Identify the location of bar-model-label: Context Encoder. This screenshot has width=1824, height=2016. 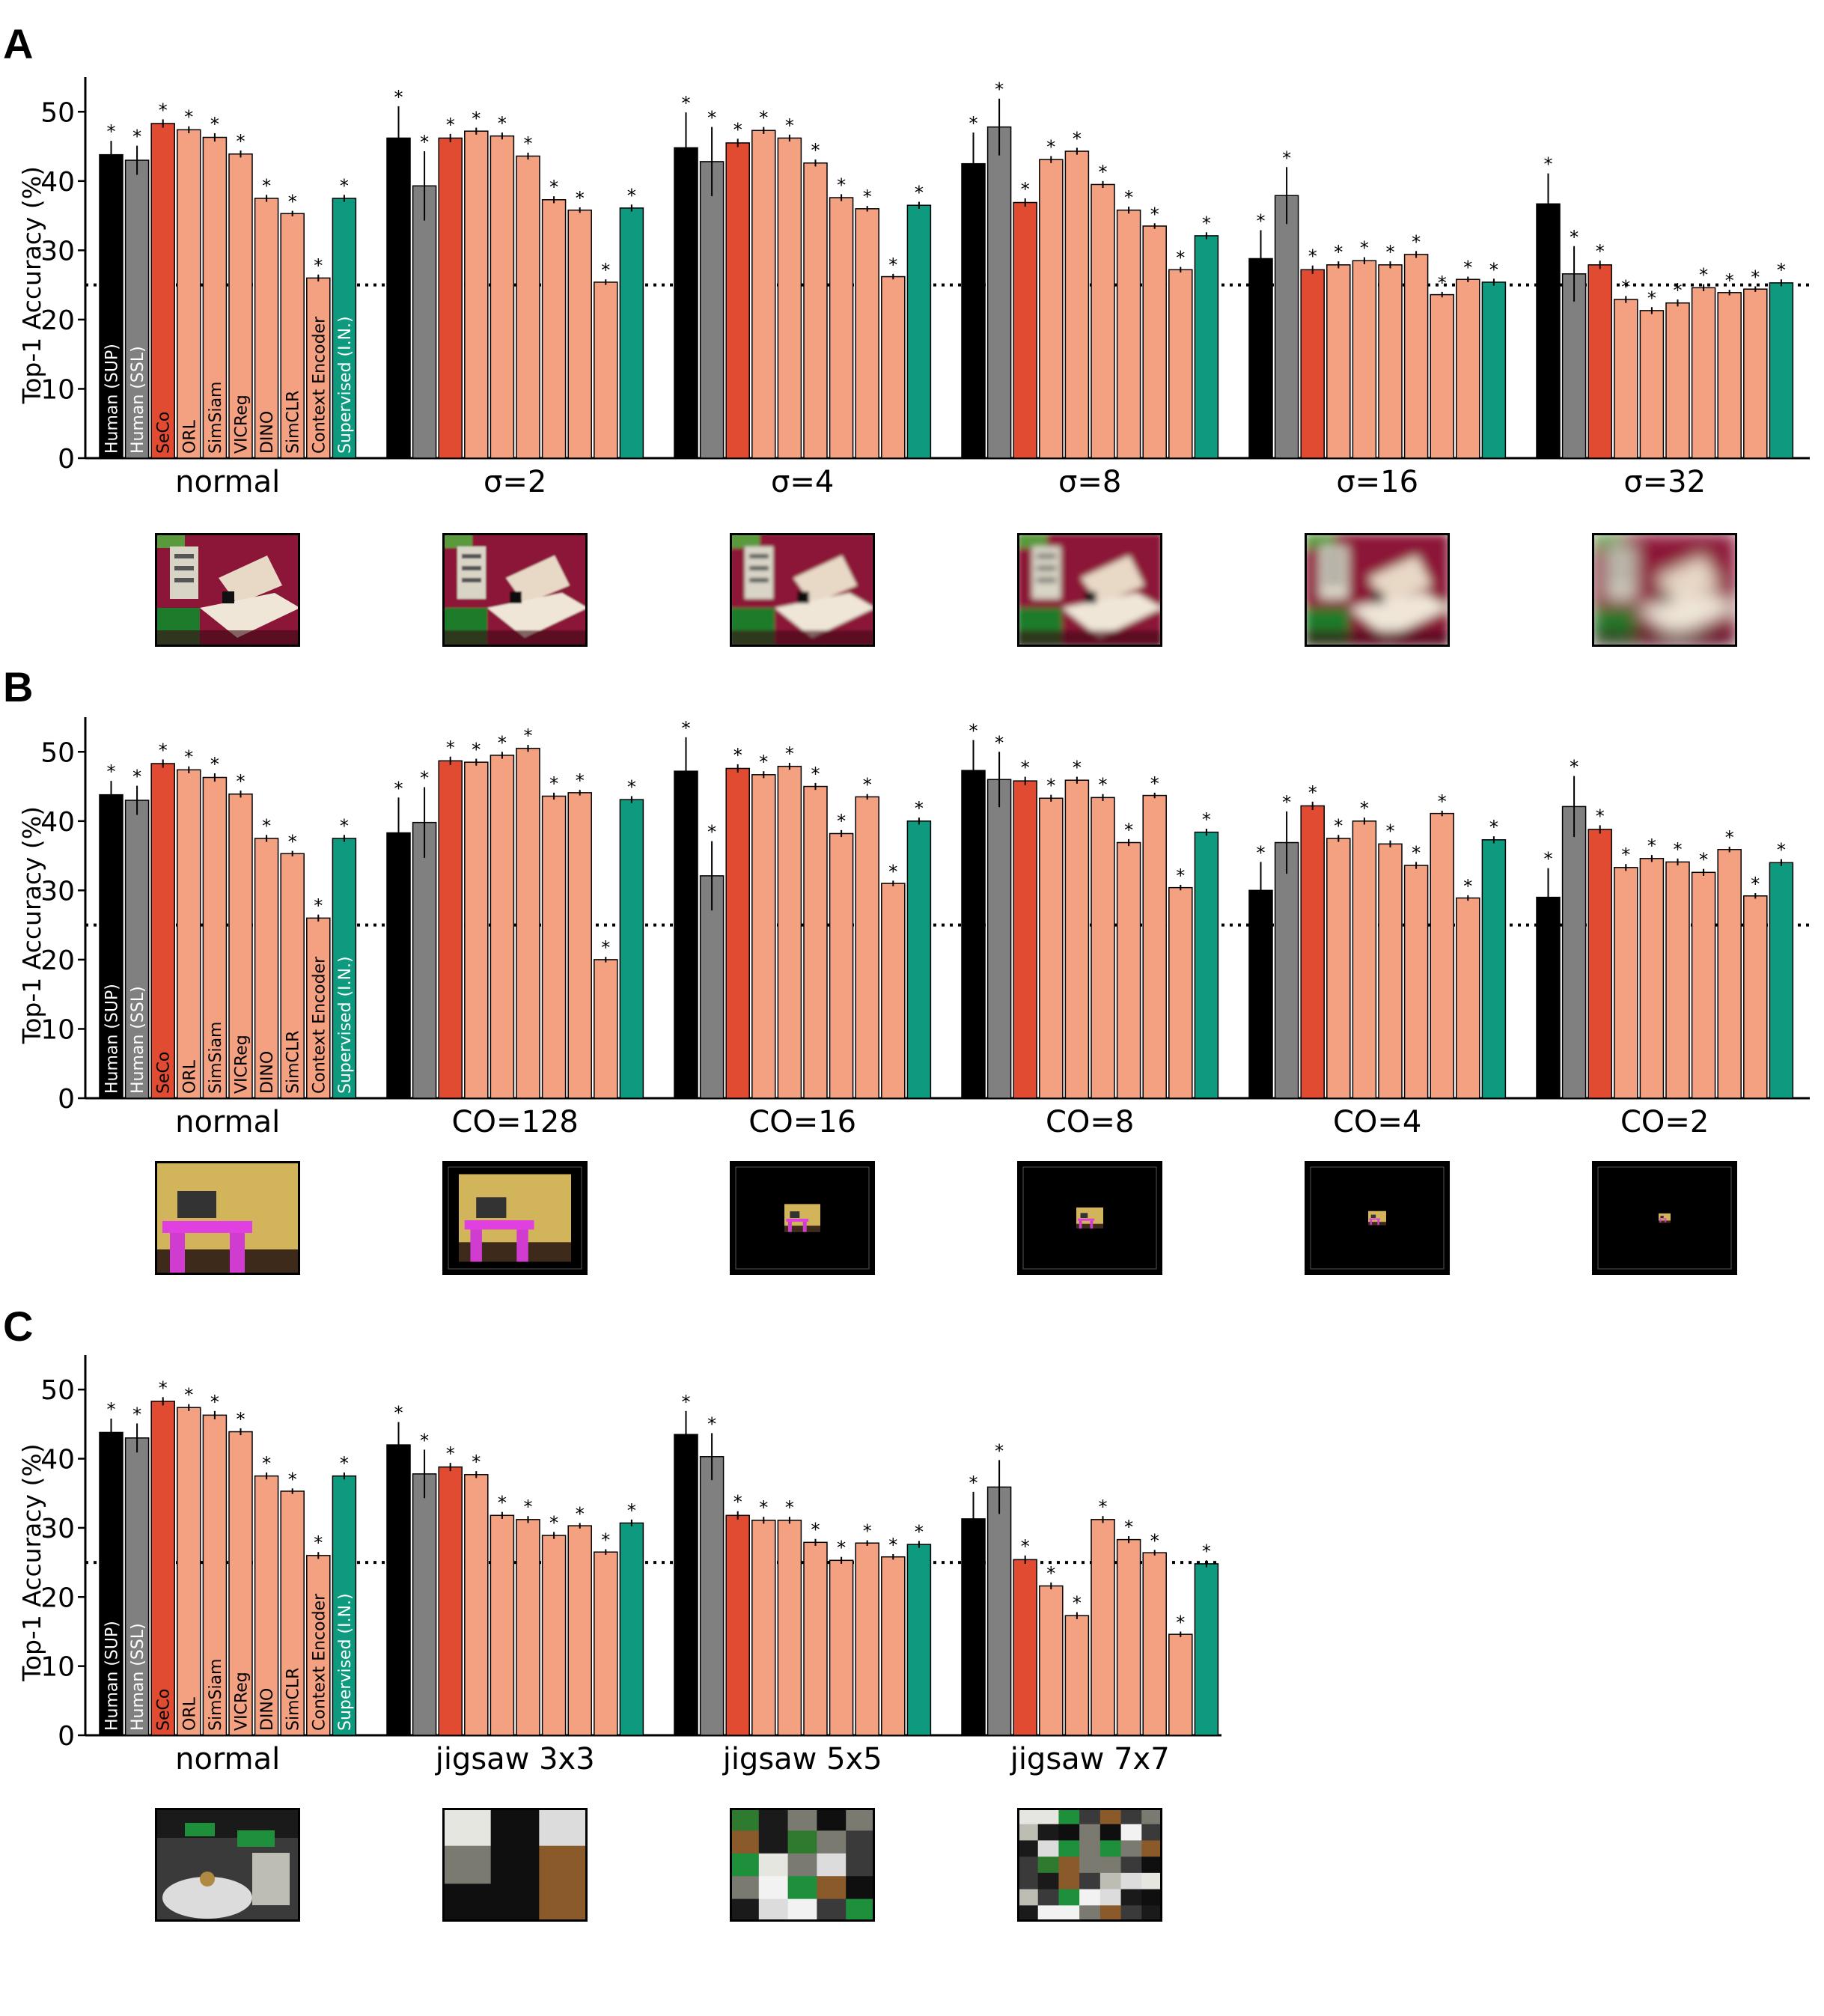
(319, 1025).